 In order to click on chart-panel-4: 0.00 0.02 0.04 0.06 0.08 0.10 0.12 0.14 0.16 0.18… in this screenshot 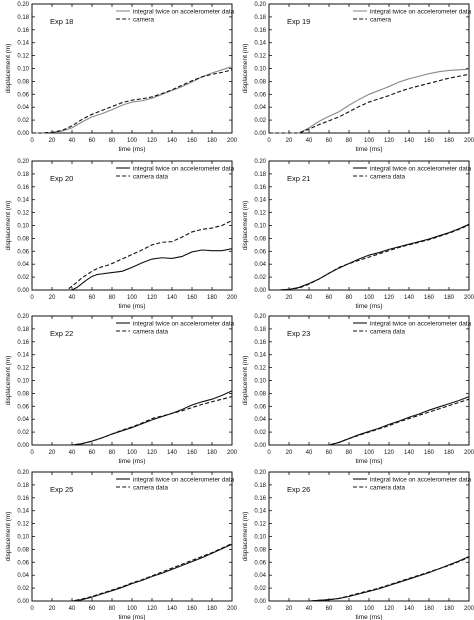, I will do `click(358, 234)`.